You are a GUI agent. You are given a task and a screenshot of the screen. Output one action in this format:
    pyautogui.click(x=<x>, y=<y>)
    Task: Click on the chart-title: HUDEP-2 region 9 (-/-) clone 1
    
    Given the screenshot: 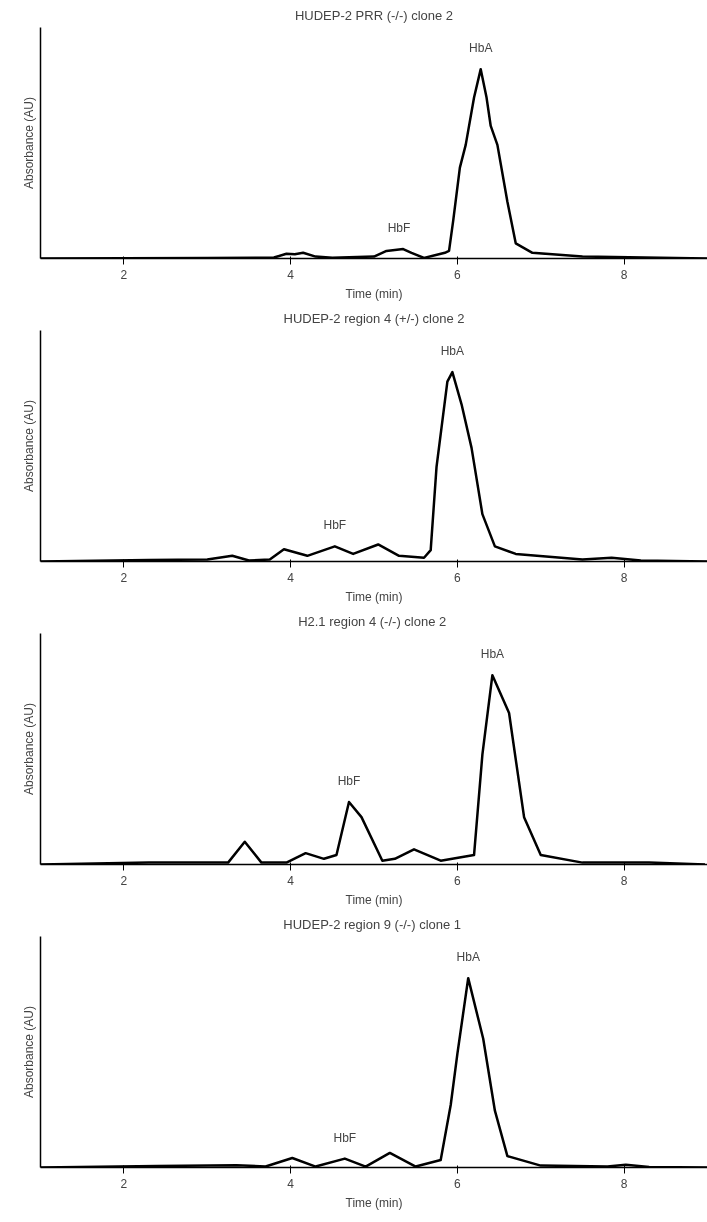 What is the action you would take?
    pyautogui.click(x=372, y=924)
    